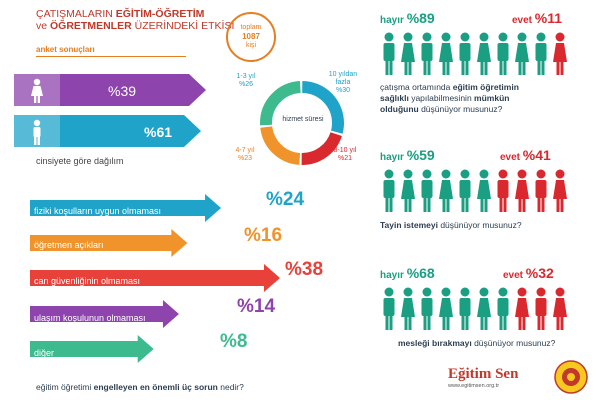 The height and width of the screenshot is (400, 600). What do you see at coordinates (492, 98) in the screenshot?
I see `q-part: mümkün` at bounding box center [492, 98].